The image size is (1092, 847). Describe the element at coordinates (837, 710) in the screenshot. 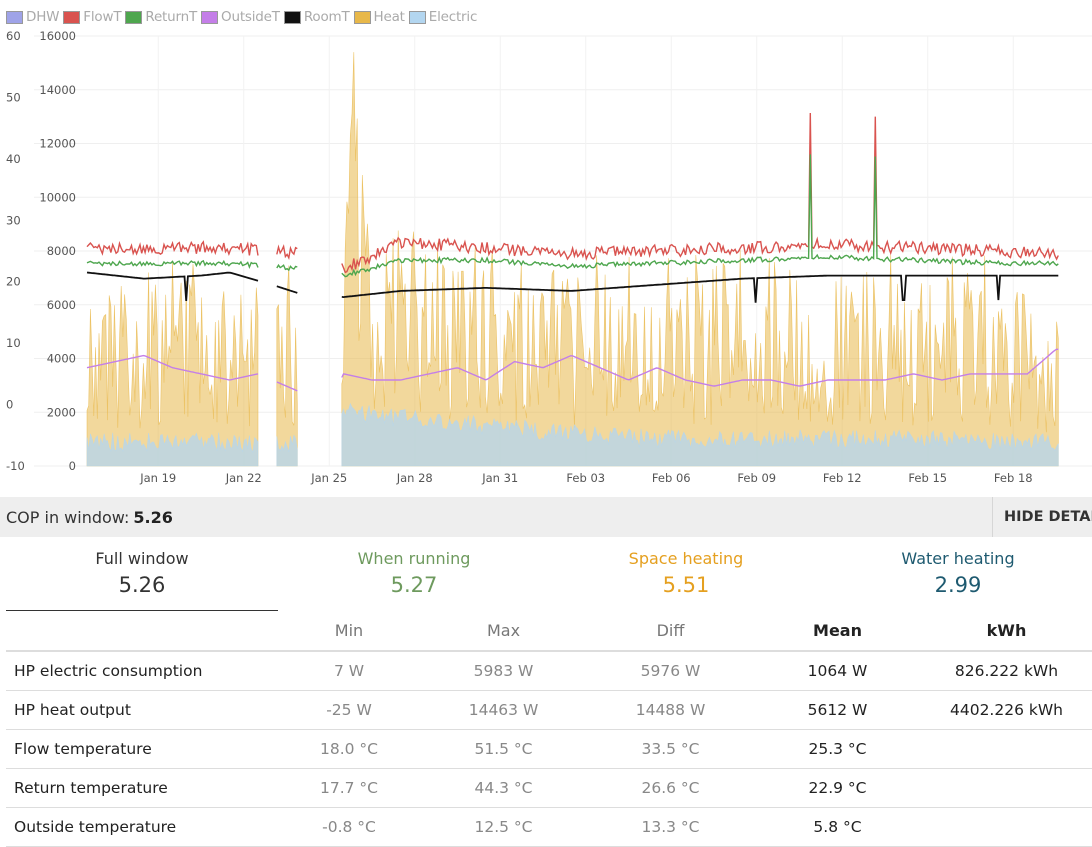

I see `stats-cell-mean: 5612 W` at that location.